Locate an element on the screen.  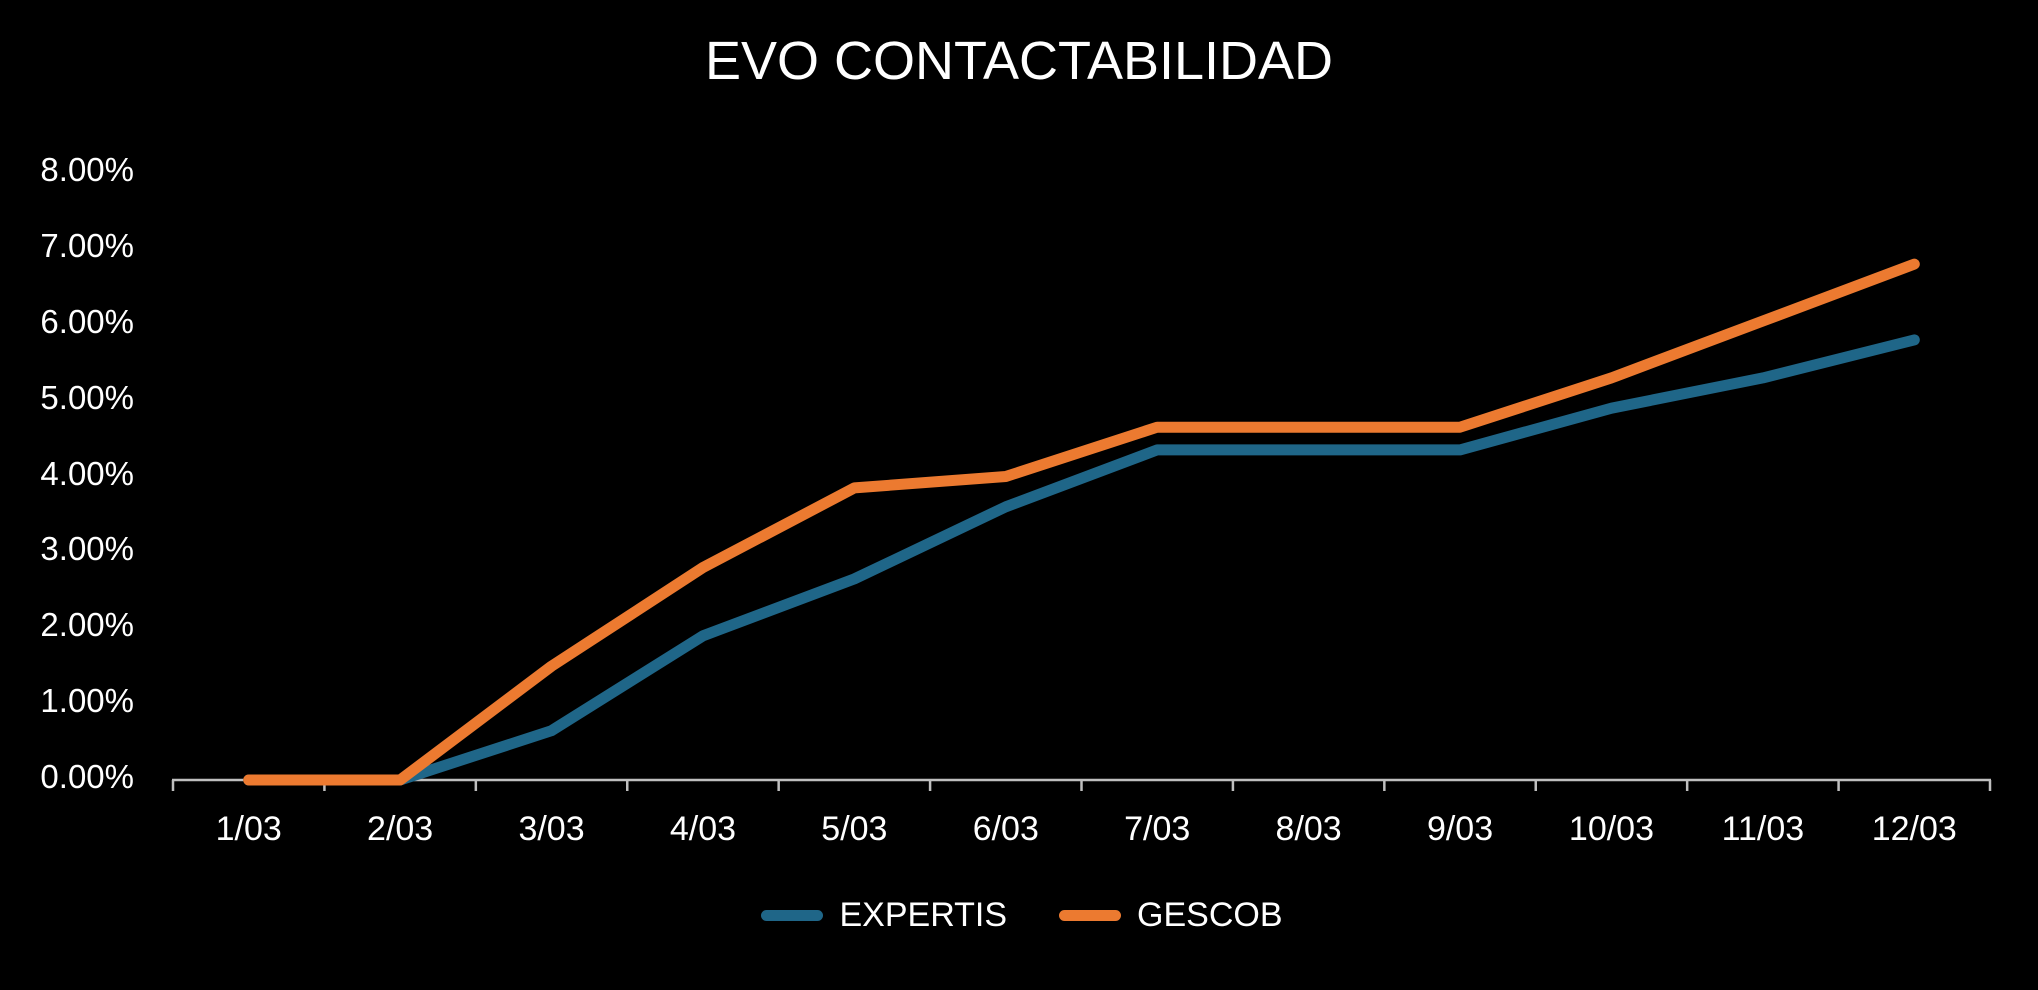
legend-item-expertis: EXPERTIS is located at coordinates (884, 915).